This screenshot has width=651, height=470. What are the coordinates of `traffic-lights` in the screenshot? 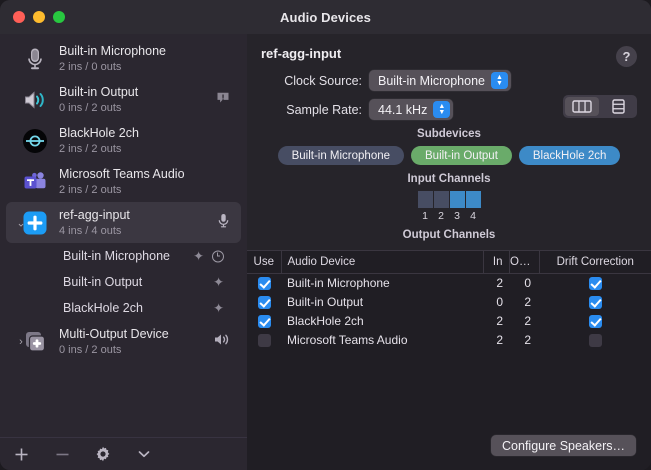 It's located at (39, 17).